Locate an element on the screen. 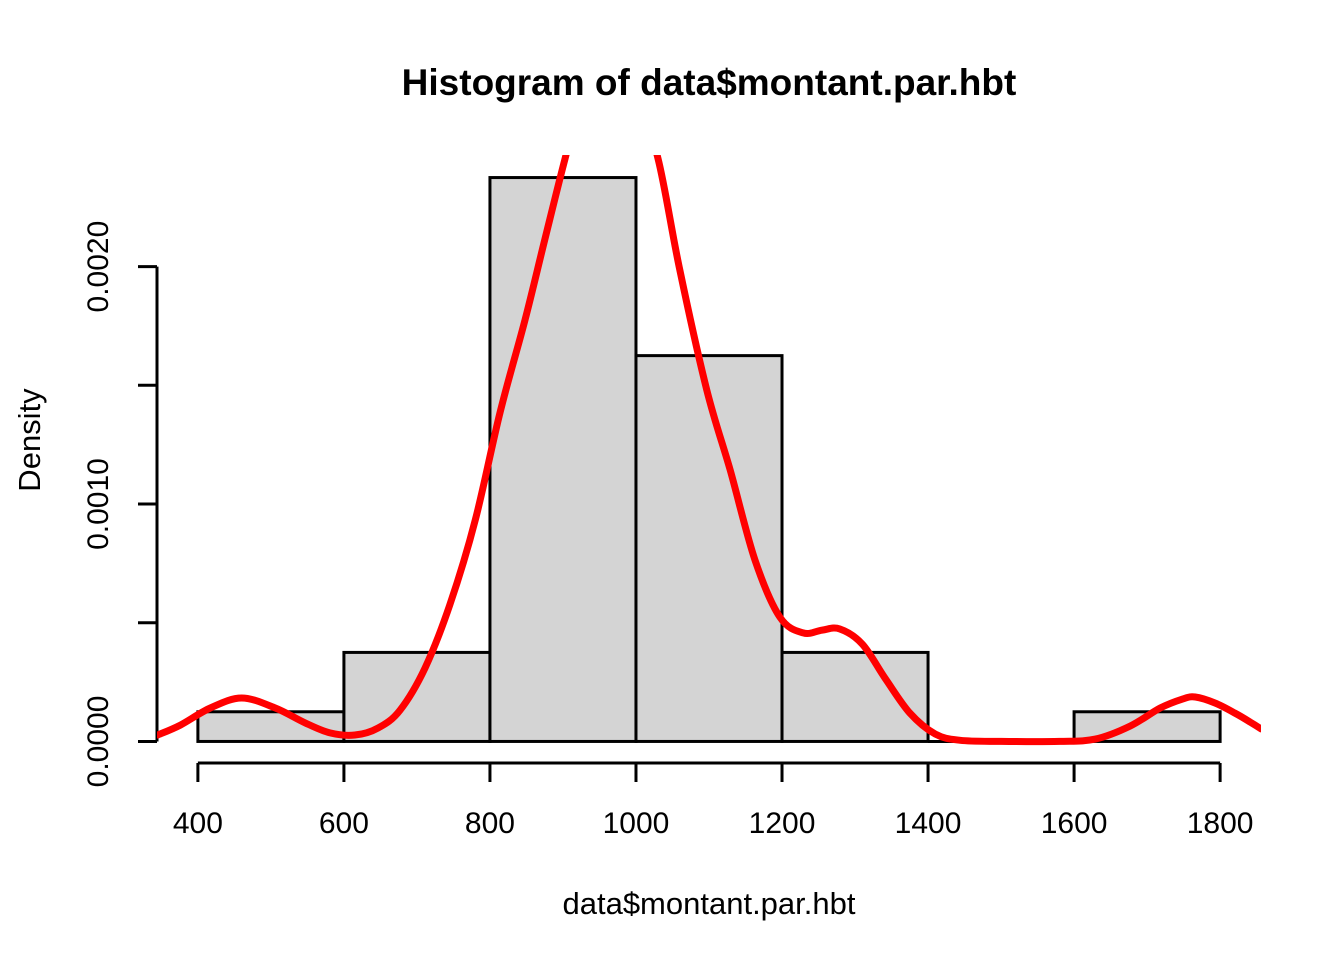 This screenshot has width=1344, height=960. plot-title: Histogram of data$montant.par.hbt is located at coordinates (709, 82).